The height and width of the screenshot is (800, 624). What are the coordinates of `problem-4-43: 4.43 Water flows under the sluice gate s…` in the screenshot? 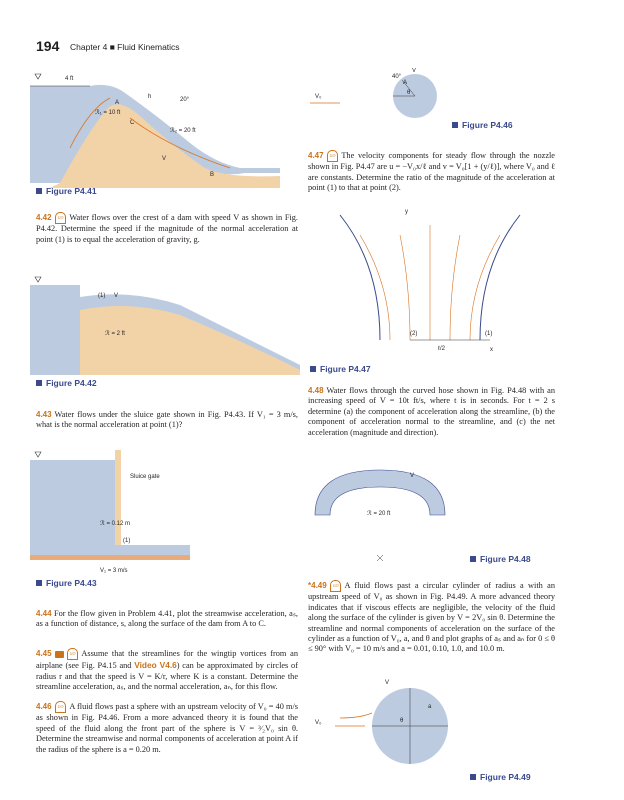 It's located at (167, 420).